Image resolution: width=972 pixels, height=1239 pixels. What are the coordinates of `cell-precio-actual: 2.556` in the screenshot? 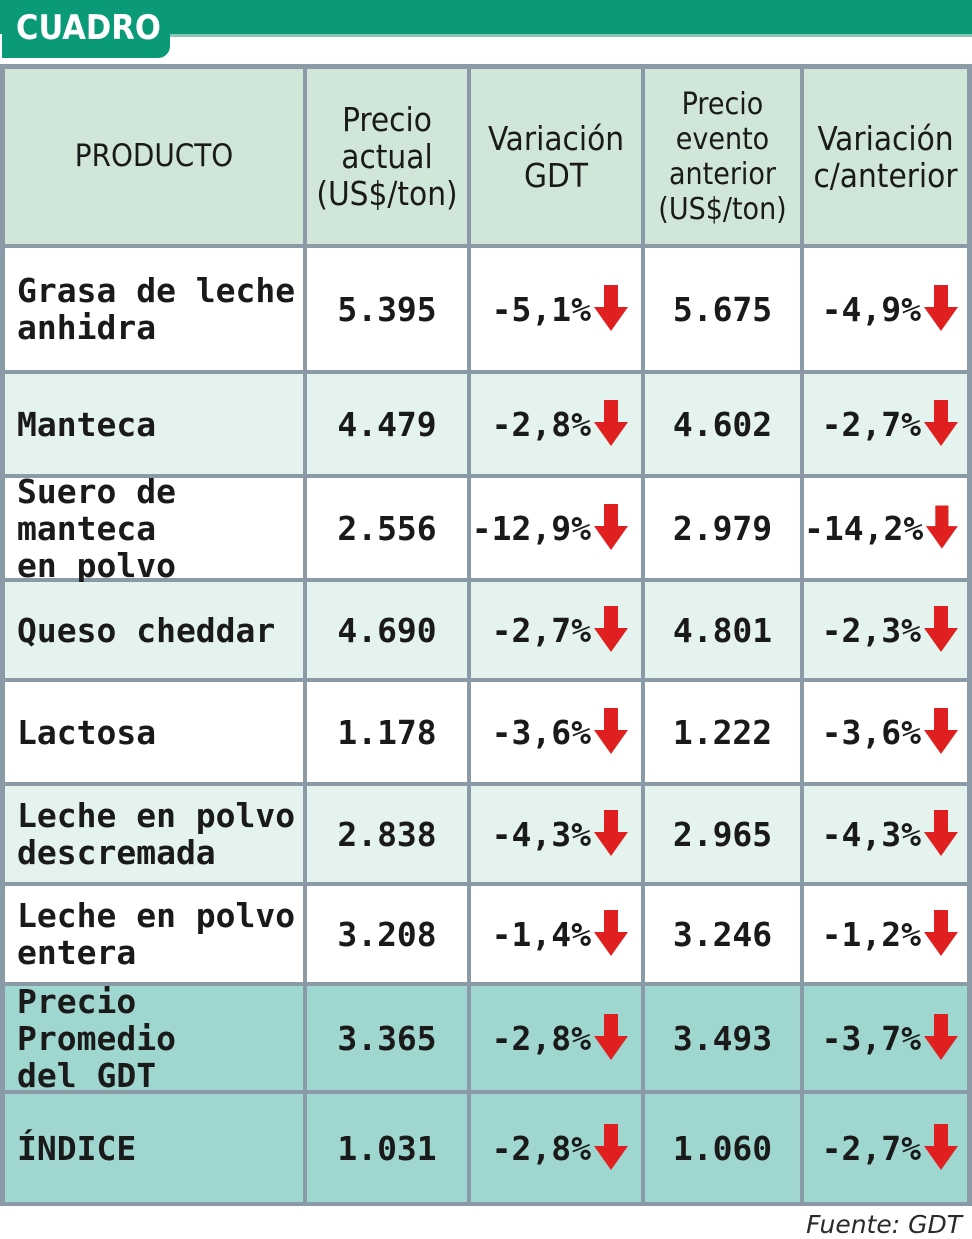 It's located at (387, 528).